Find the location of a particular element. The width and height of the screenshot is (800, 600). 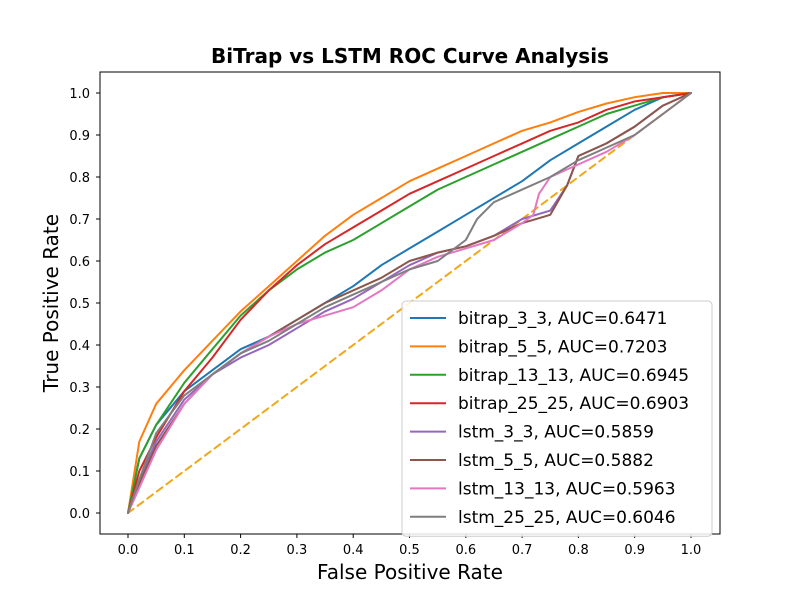

x-axis-title: False Positive Rate is located at coordinates (410, 572).